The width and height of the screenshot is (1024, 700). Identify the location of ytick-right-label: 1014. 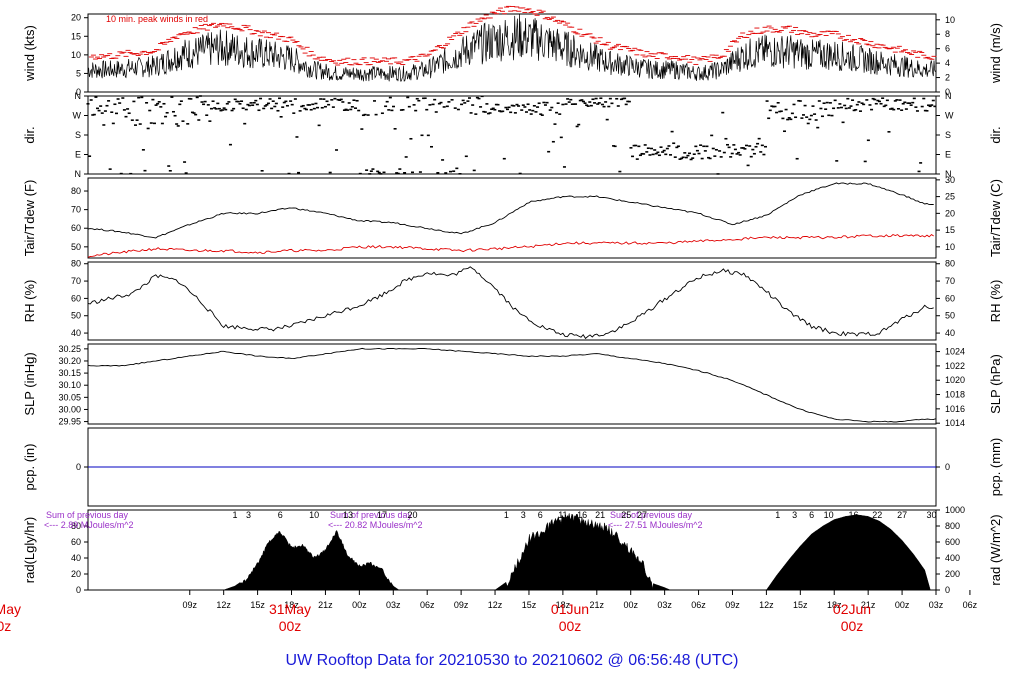
(955, 423).